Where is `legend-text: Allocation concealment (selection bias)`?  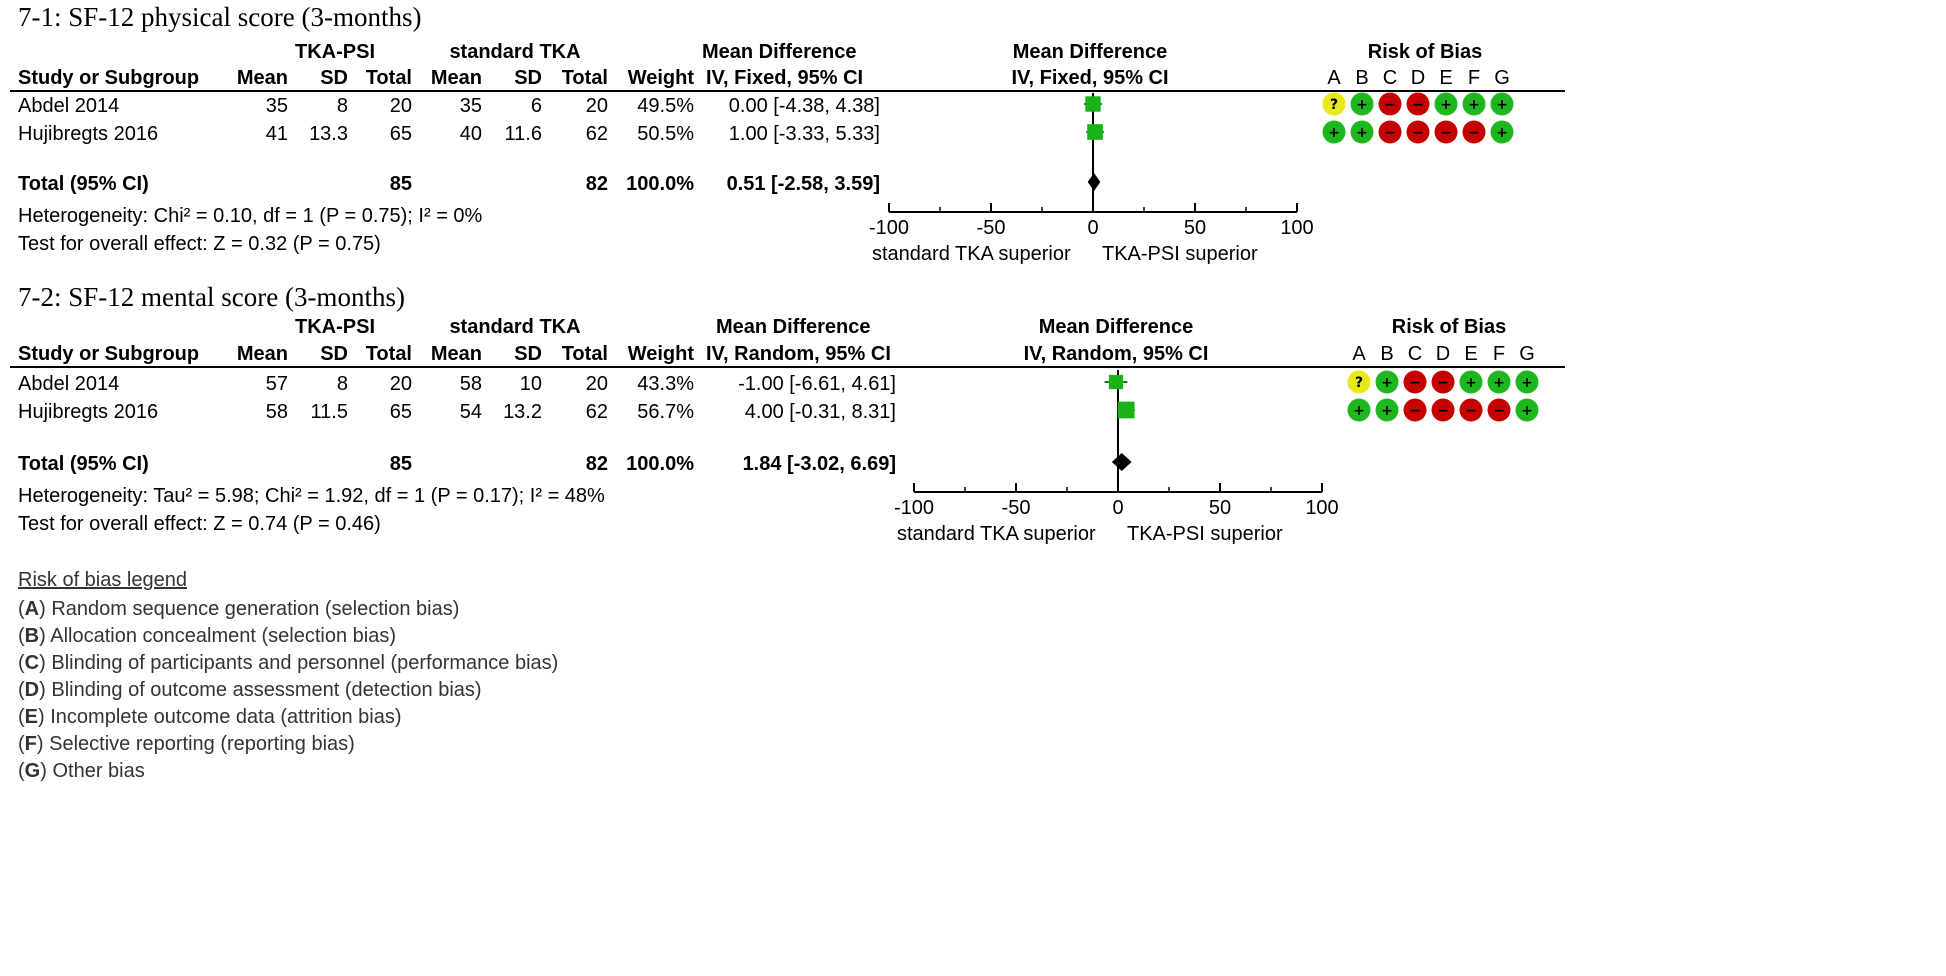 legend-text: Allocation concealment (selection bias) is located at coordinates (220, 636).